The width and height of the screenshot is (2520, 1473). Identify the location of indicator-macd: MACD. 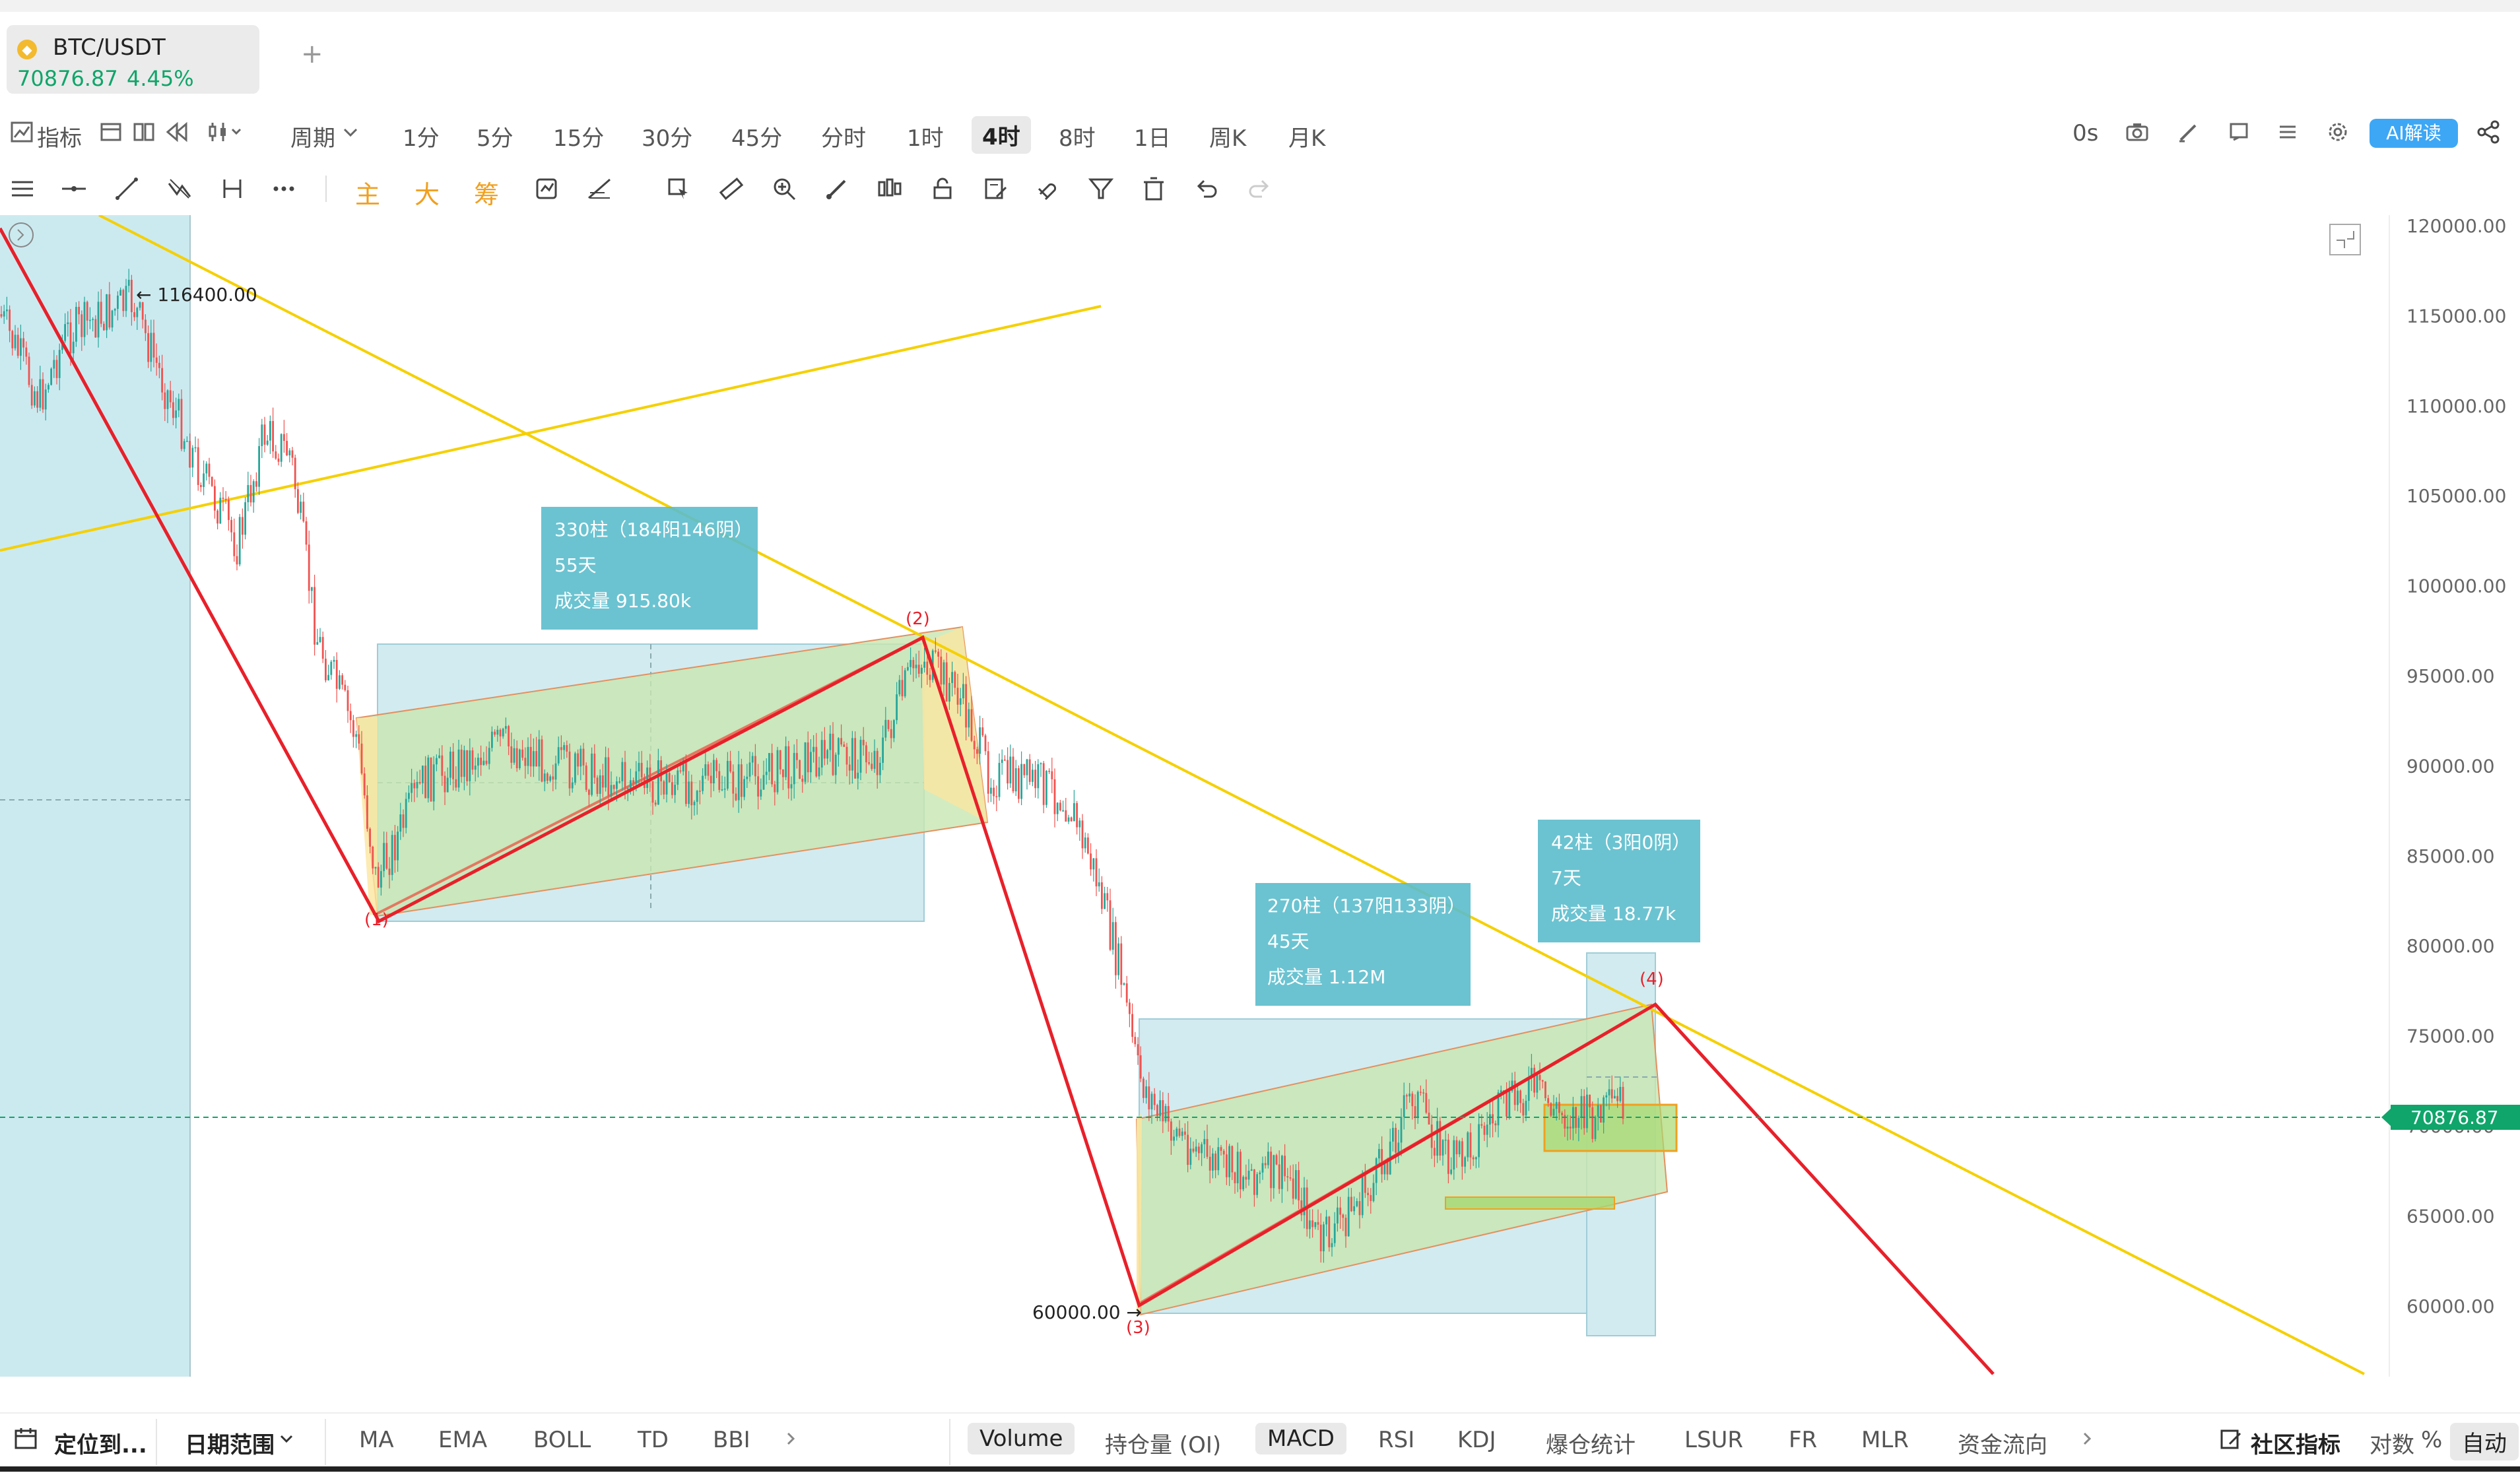
(1300, 1439).